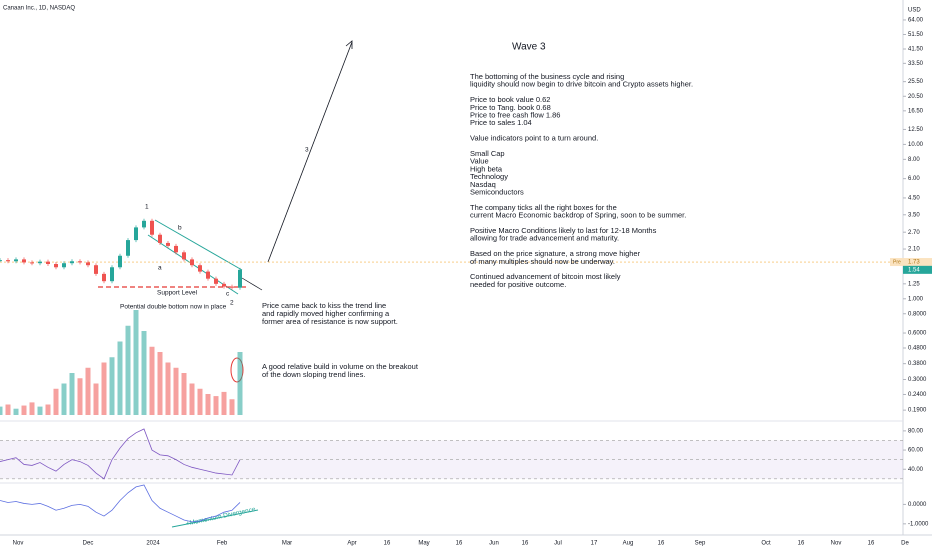 Image resolution: width=932 pixels, height=550 pixels. What do you see at coordinates (198, 245) in the screenshot?
I see `trend-line` at bounding box center [198, 245].